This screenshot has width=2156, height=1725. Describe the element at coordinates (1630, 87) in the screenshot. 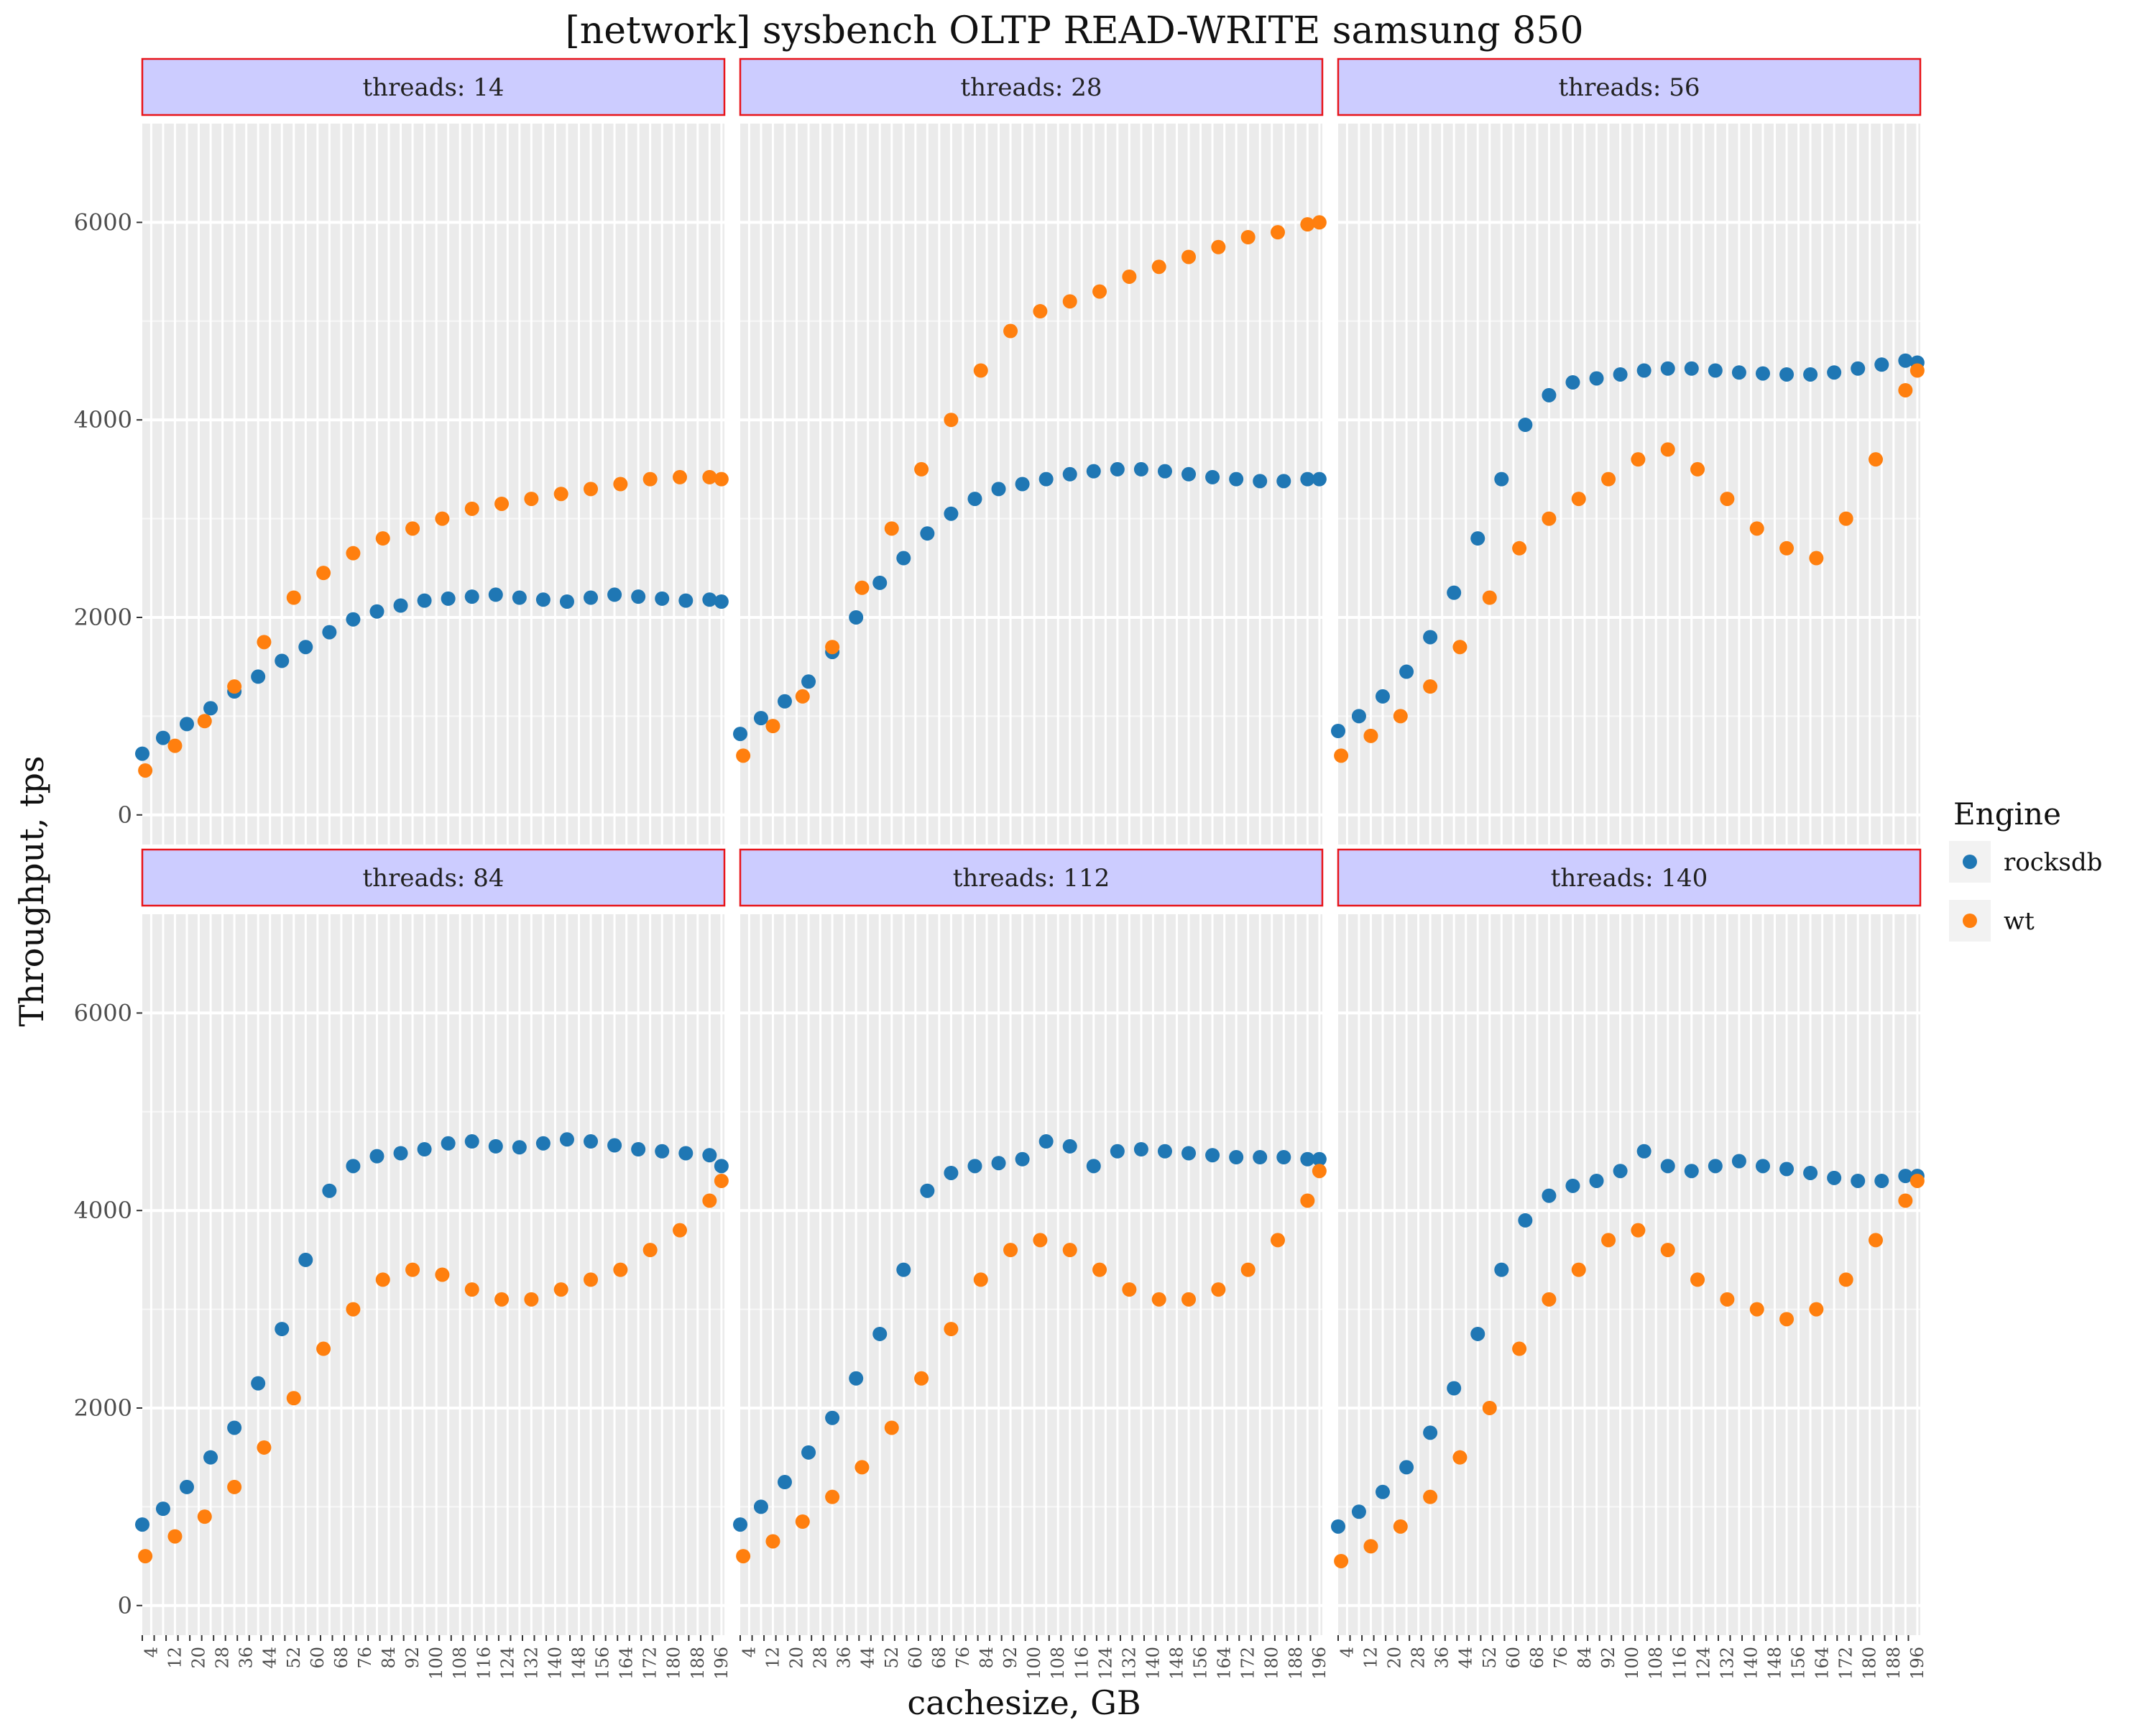

I see `facet-strip` at that location.